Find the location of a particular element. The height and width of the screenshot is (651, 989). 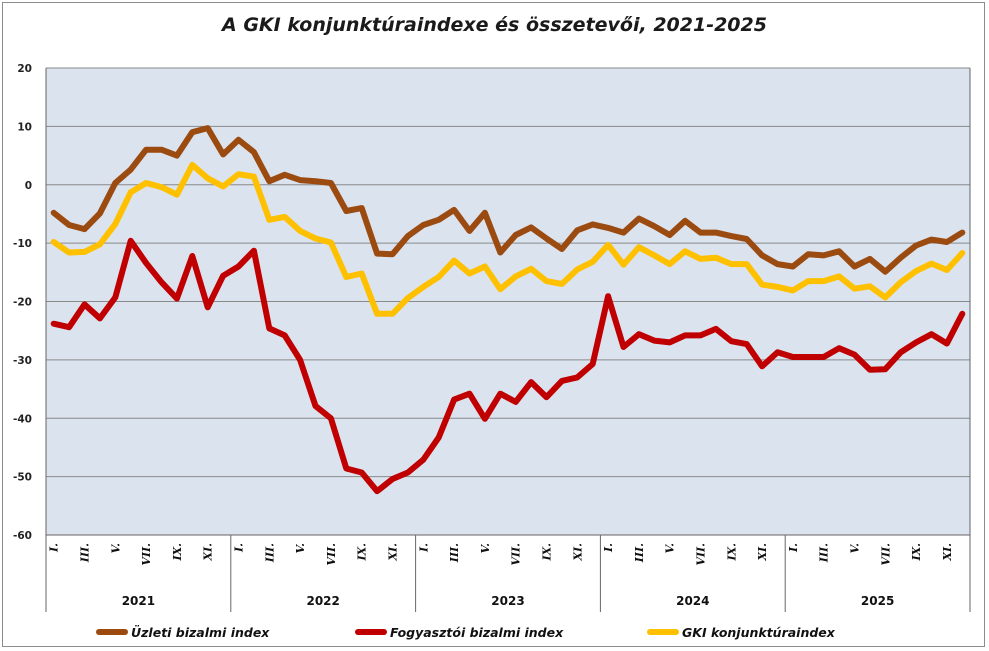

year-label: 2025 is located at coordinates (877, 601).